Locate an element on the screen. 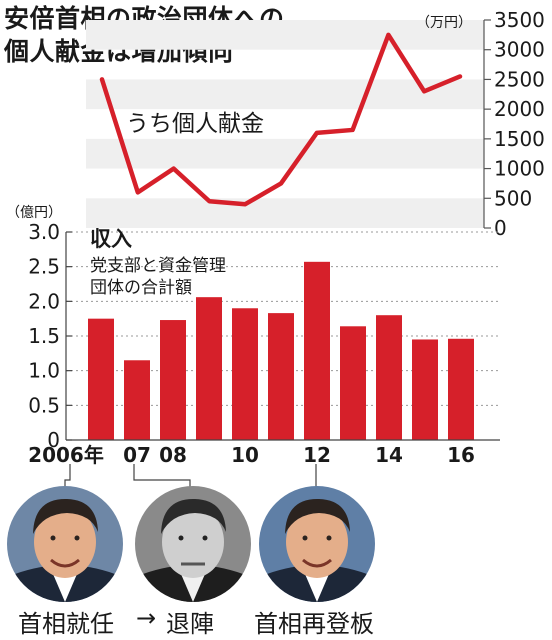 The image size is (552, 640). bar-y-tick: 2.0 is located at coordinates (44, 301).